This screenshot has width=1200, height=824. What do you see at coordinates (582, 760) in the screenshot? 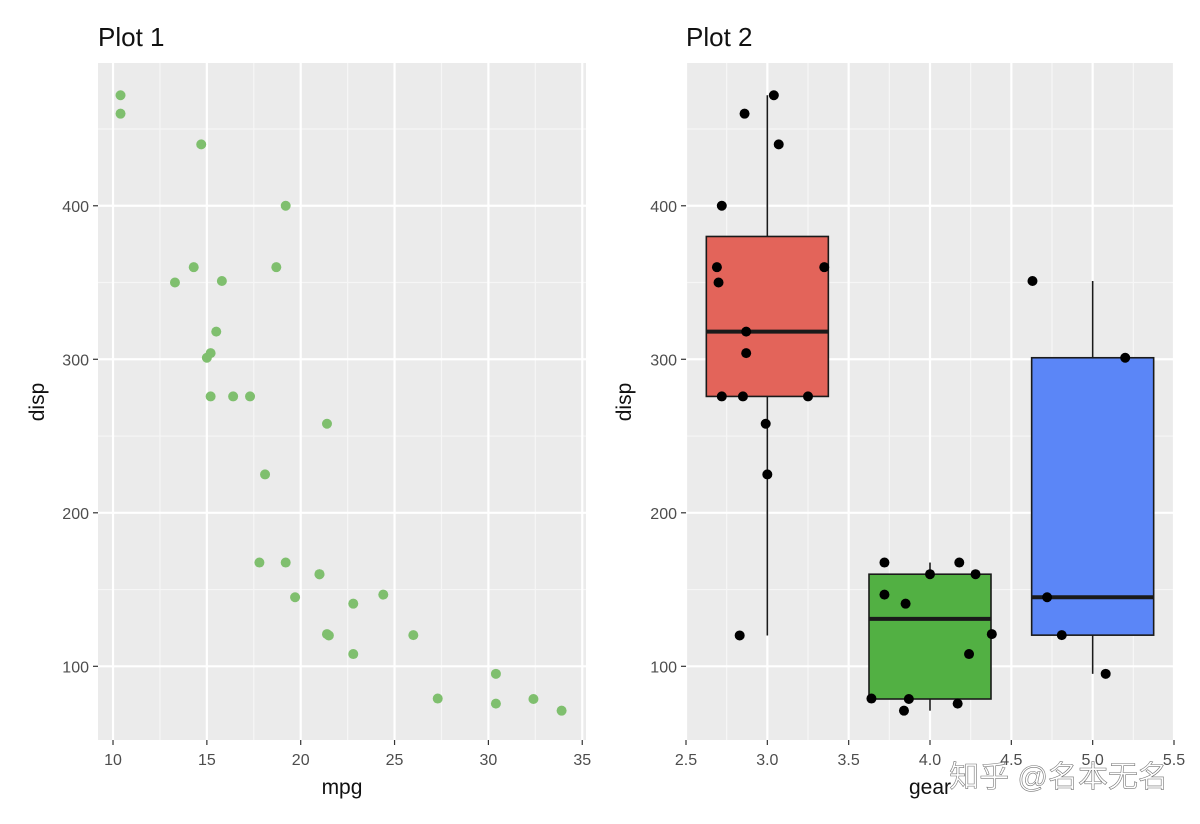
I see `x-tick-label: 35` at bounding box center [582, 760].